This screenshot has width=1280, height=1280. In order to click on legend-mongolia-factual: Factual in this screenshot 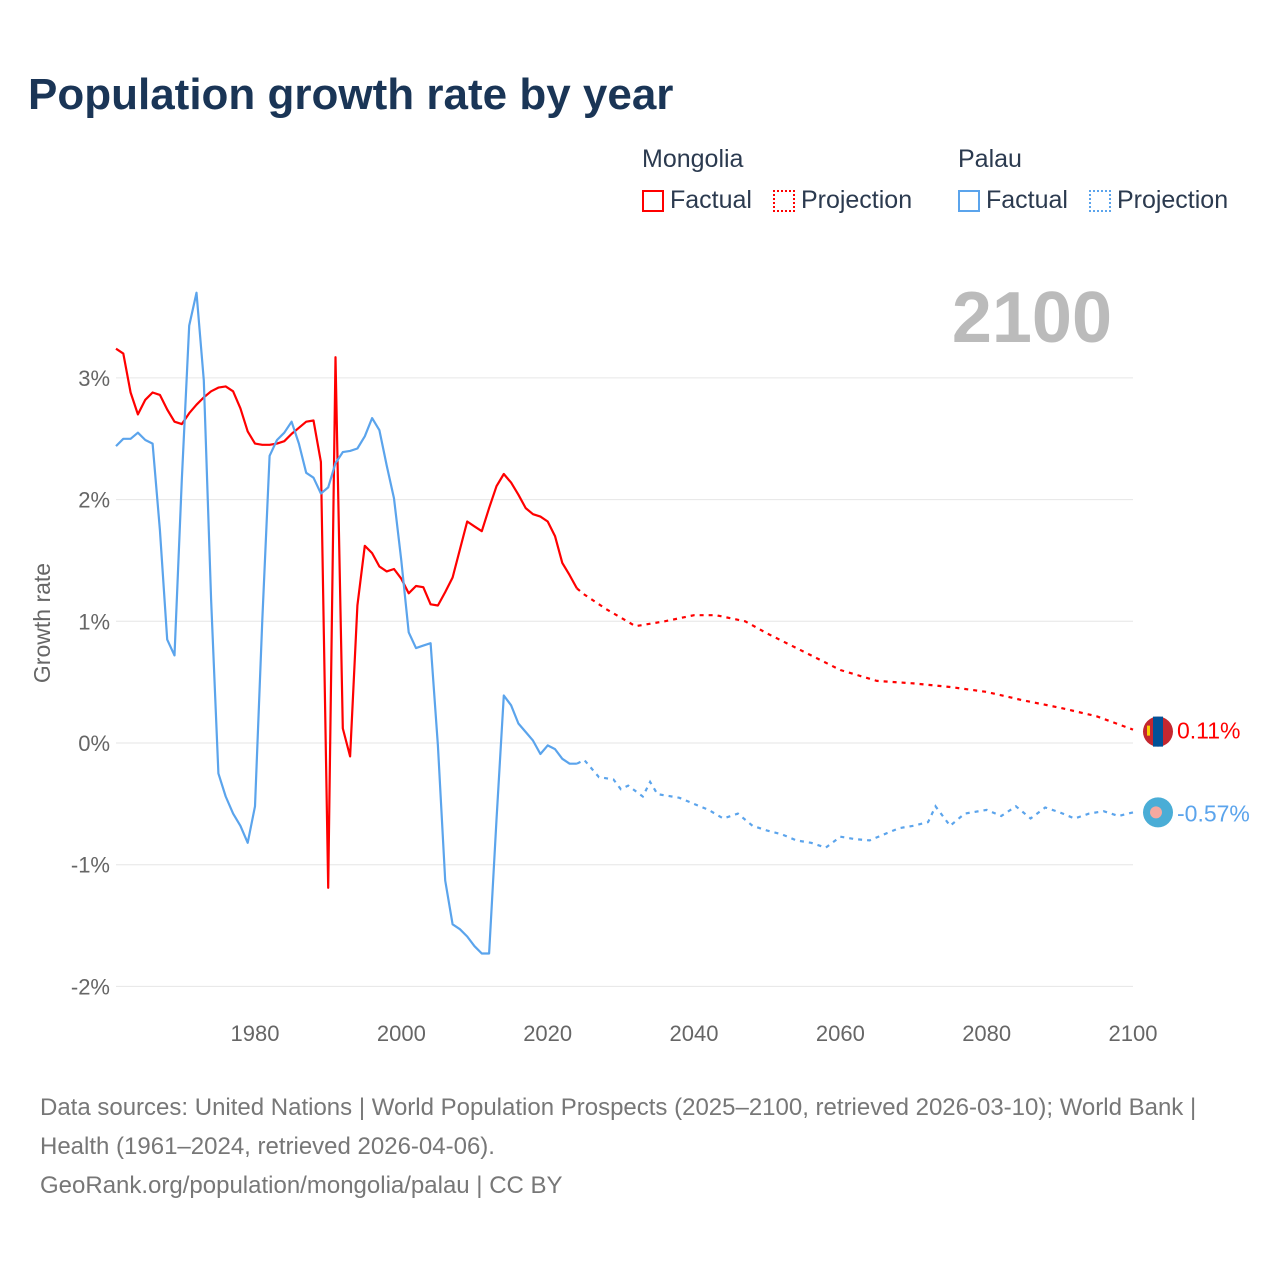, I will do `click(697, 200)`.